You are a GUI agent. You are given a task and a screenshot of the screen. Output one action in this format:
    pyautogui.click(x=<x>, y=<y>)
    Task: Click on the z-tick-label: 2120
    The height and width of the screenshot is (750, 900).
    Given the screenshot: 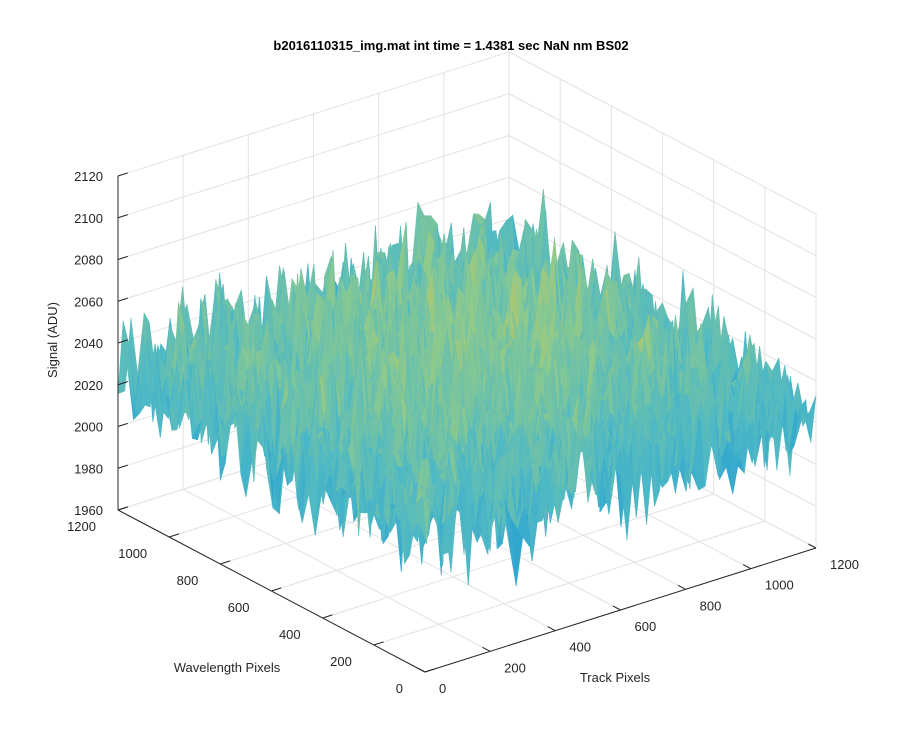 What is the action you would take?
    pyautogui.click(x=88, y=176)
    